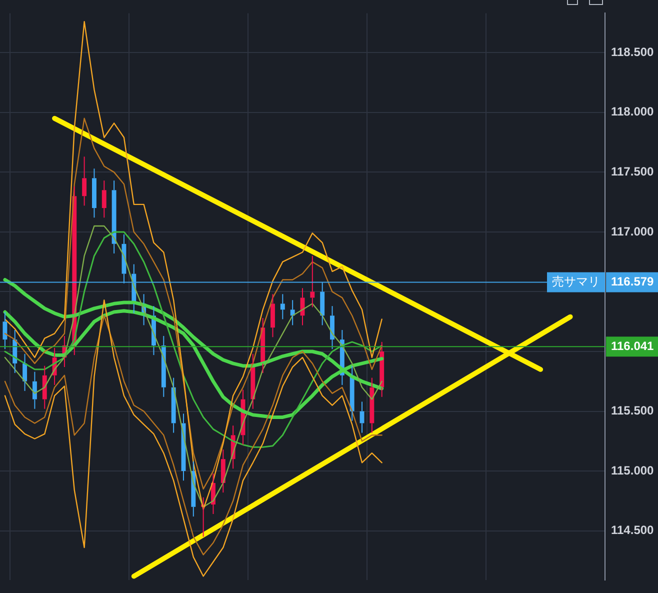 The width and height of the screenshot is (658, 593). I want to click on y-tick-label: 115.500, so click(632, 411).